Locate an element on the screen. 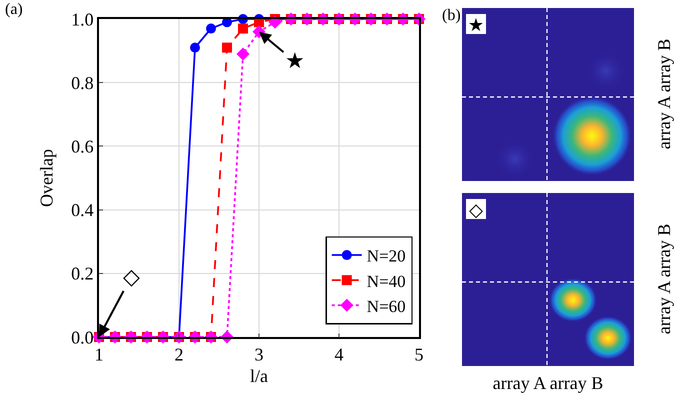 The width and height of the screenshot is (682, 405). x-tick-label: 3 is located at coordinates (259, 354).